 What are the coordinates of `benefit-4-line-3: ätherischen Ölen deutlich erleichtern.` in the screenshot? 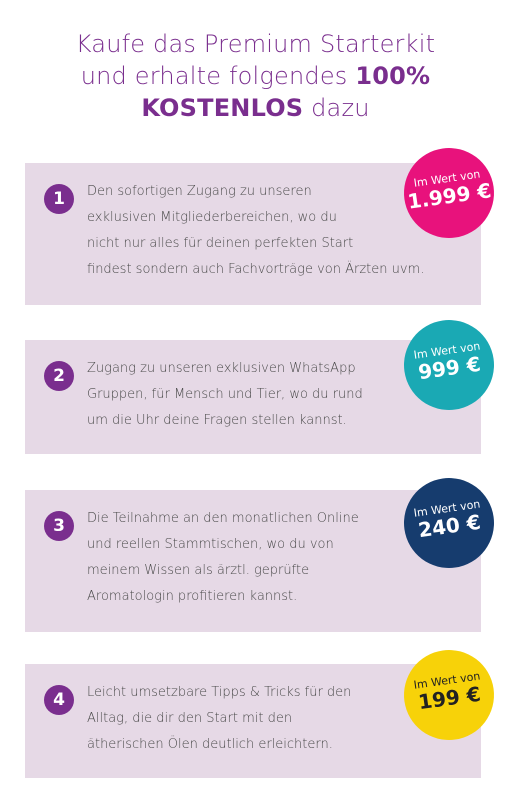 It's located at (210, 744).